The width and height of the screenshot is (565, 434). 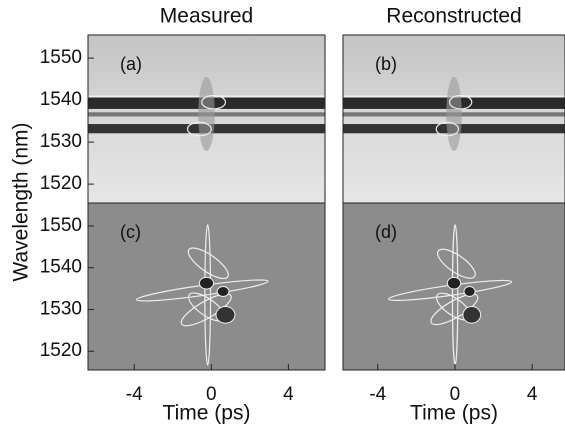 What do you see at coordinates (21, 201) in the screenshot?
I see `y-axis-label: Wavelength (nm)` at bounding box center [21, 201].